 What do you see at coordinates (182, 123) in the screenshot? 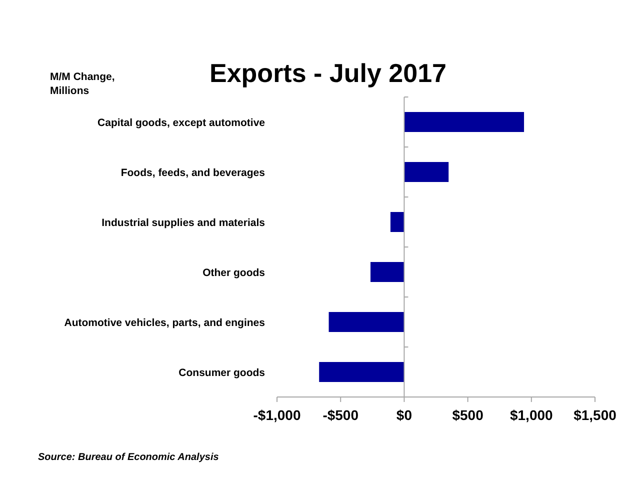
I see `y-tick-label: Capital goods, except automotive` at bounding box center [182, 123].